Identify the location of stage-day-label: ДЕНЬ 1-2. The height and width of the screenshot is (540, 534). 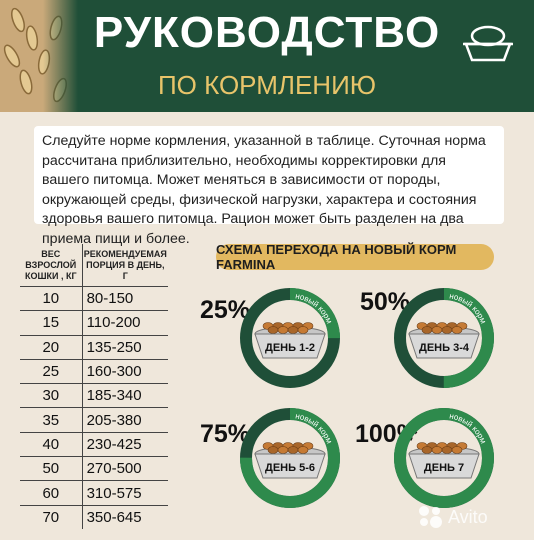
(290, 348).